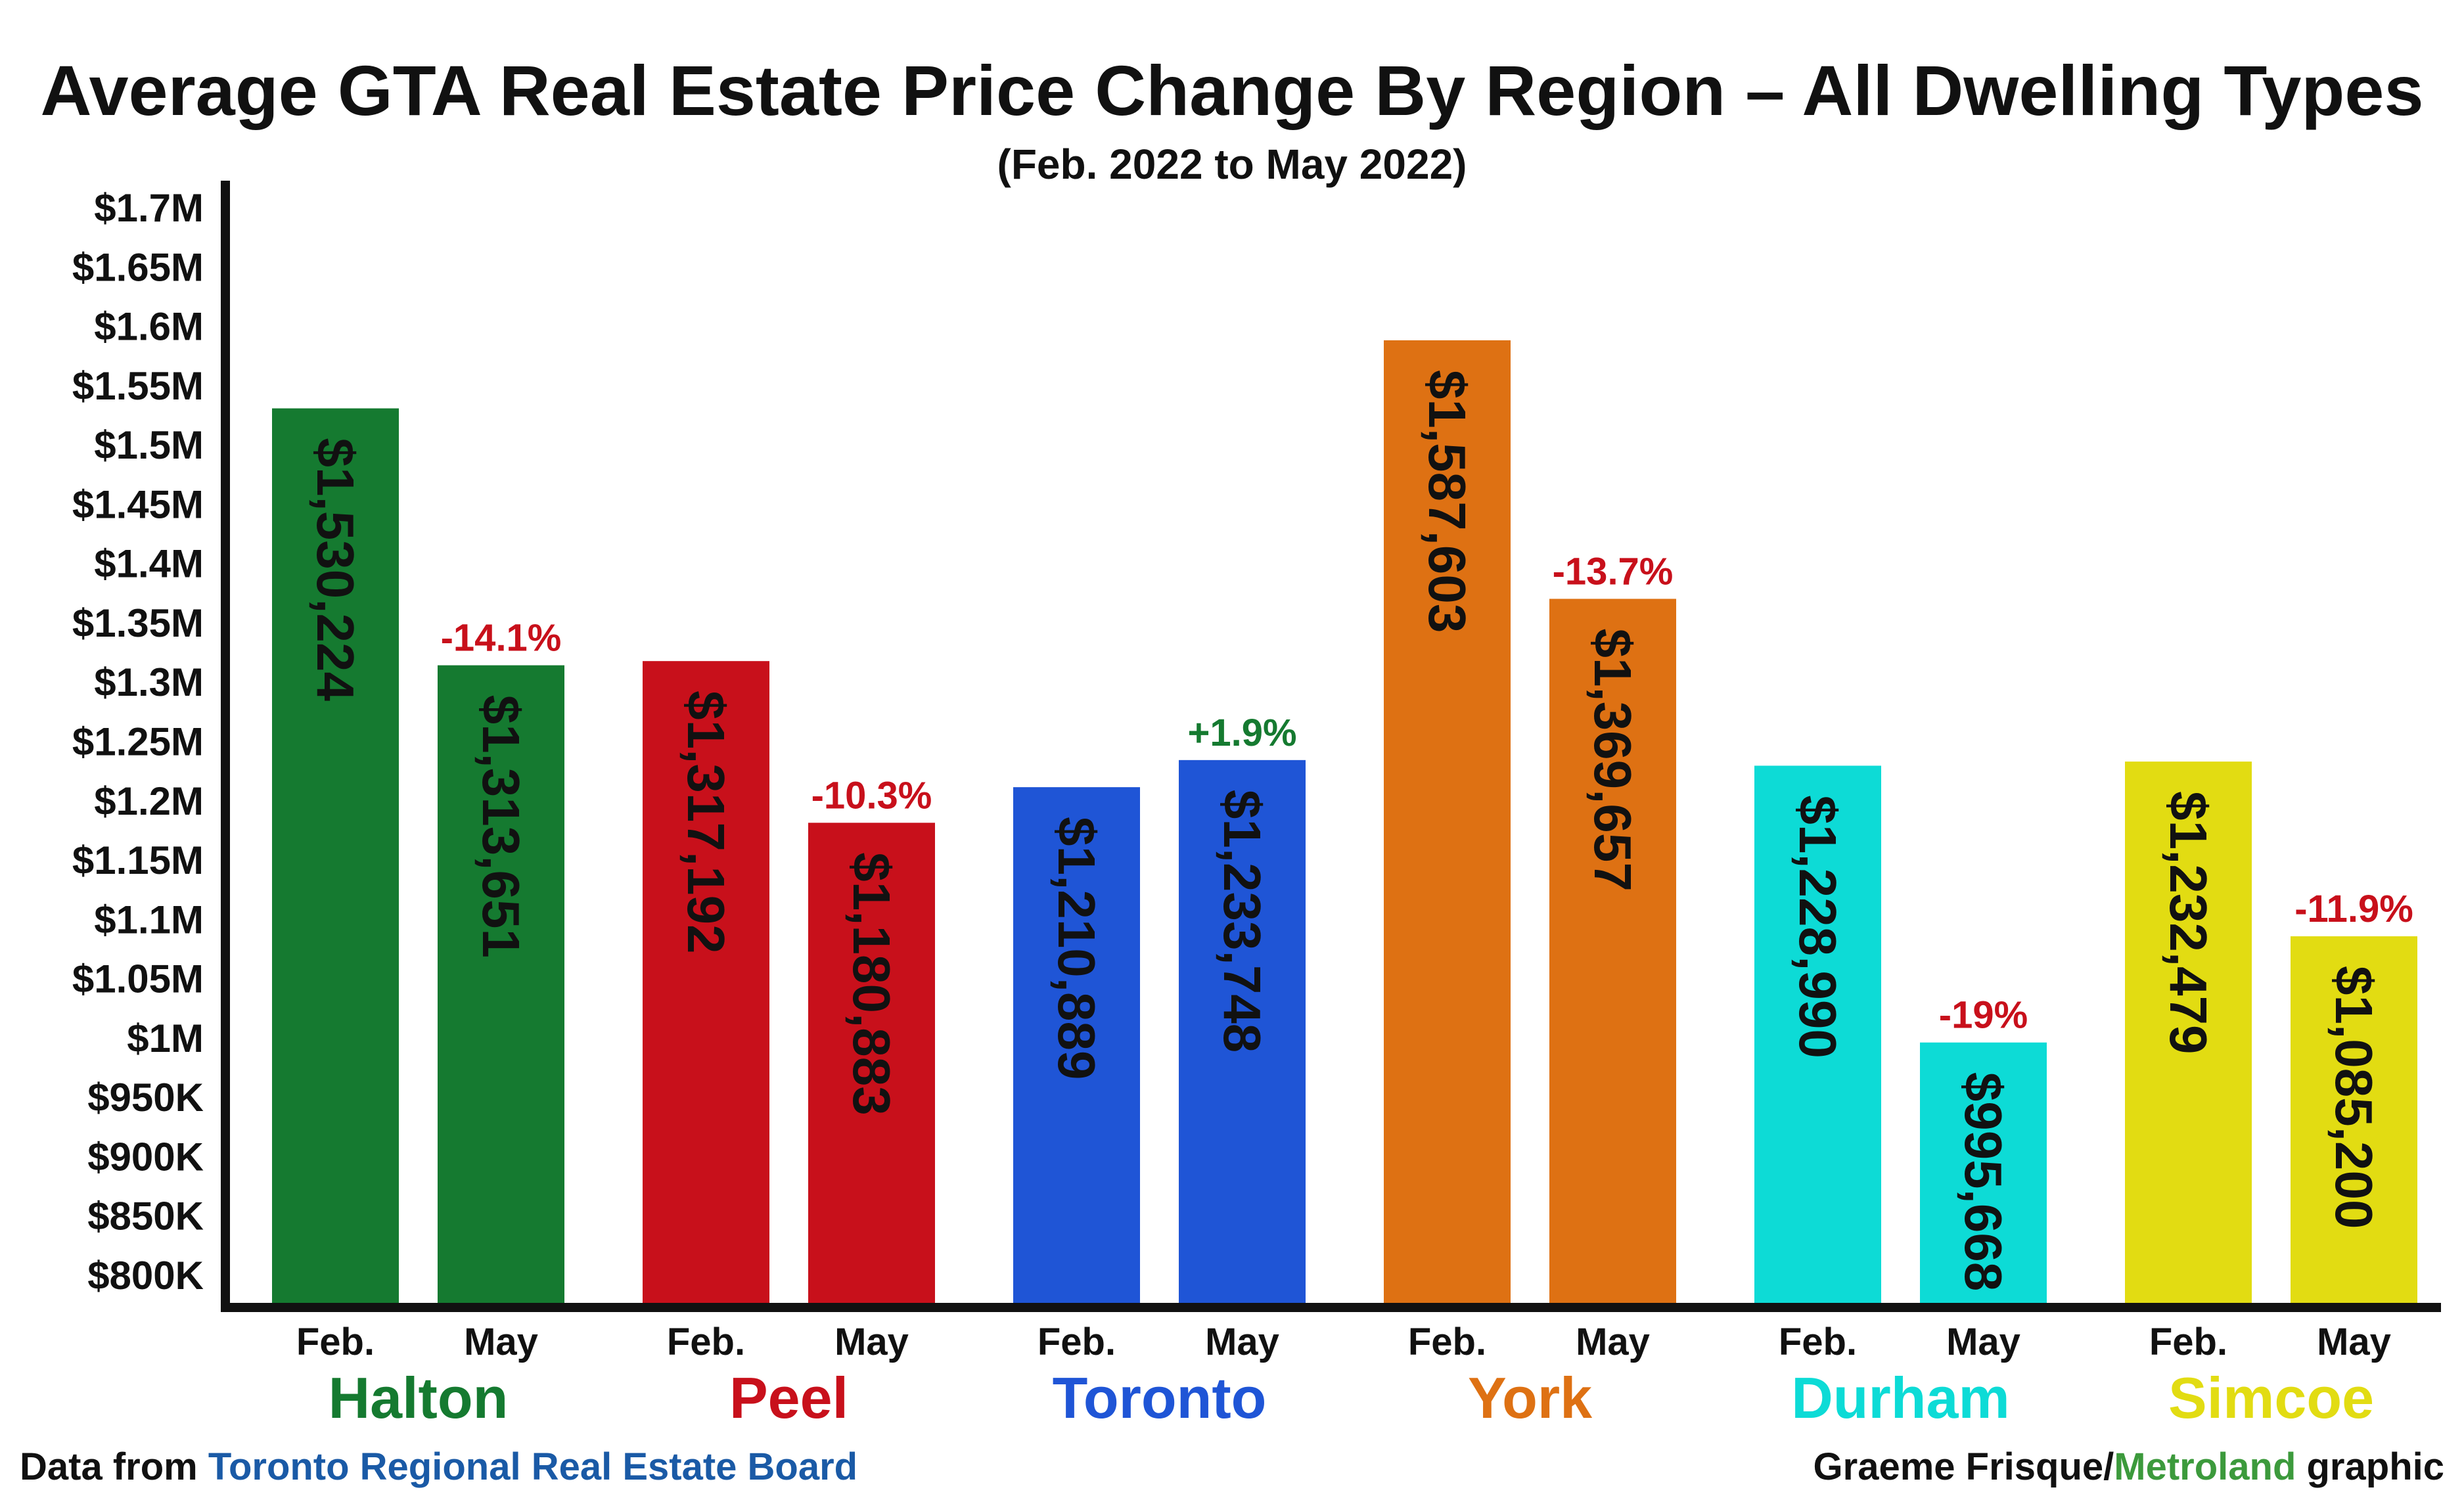 The image size is (2464, 1498). Describe the element at coordinates (789, 1398) in the screenshot. I see `region-label-peel: Peel` at that location.